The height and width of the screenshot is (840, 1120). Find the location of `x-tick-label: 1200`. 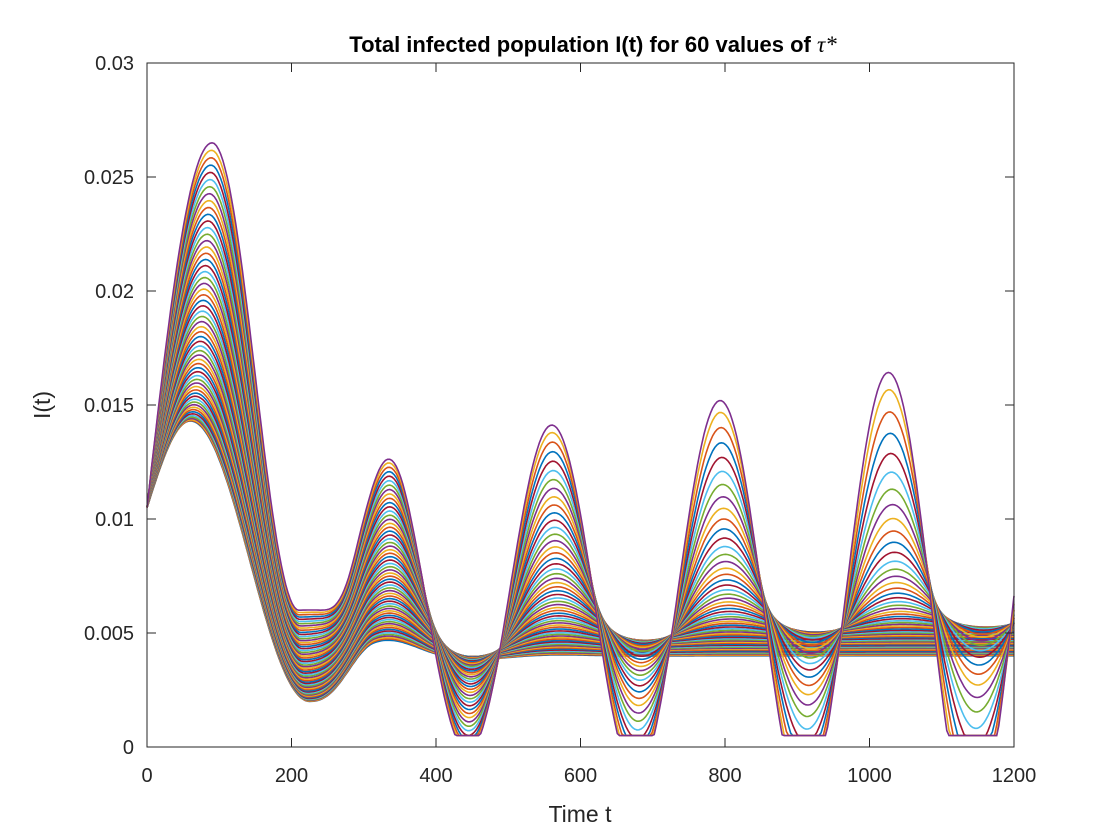

x-tick-label: 1200 is located at coordinates (1014, 776).